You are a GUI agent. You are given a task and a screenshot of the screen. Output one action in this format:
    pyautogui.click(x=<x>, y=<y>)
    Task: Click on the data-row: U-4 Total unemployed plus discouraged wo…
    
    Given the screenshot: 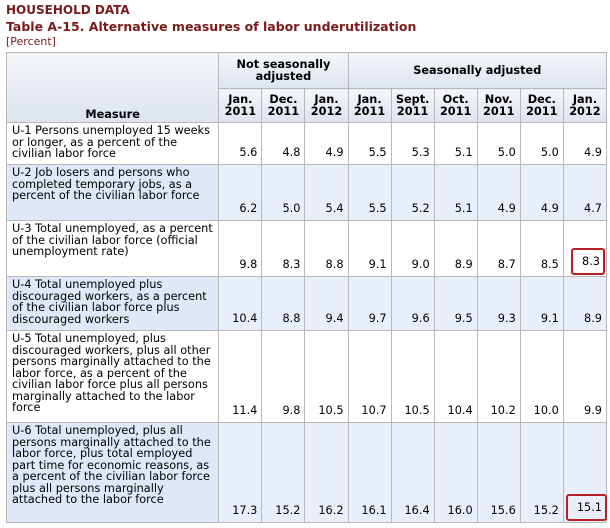 What is the action you would take?
    pyautogui.click(x=306, y=303)
    